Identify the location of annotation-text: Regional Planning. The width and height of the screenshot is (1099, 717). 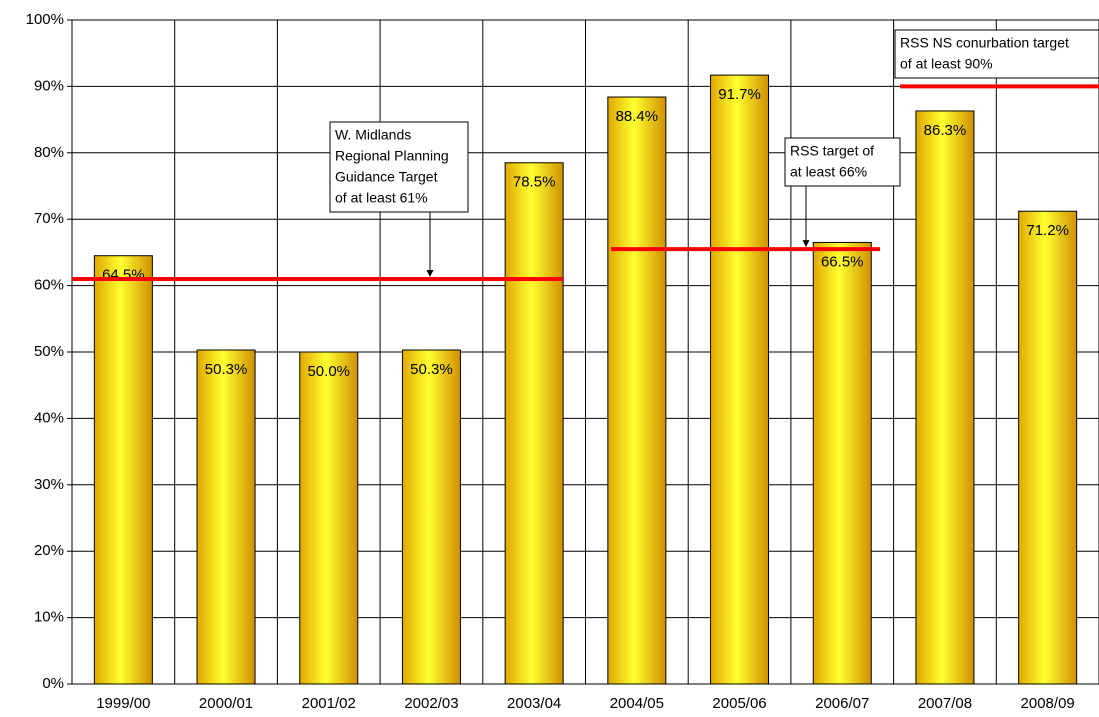
(392, 156).